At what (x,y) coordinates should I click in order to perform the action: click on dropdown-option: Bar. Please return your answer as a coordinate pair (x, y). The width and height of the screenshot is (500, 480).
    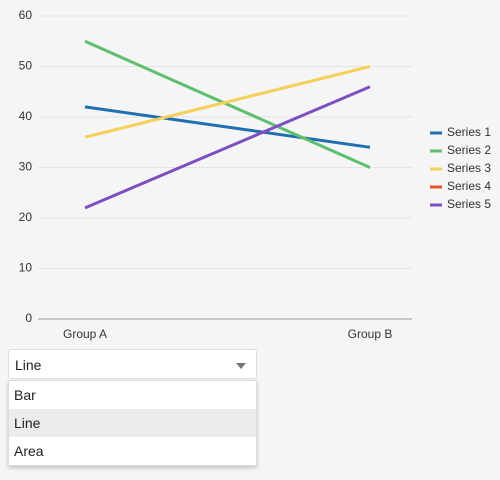
    Looking at the image, I should click on (25, 395).